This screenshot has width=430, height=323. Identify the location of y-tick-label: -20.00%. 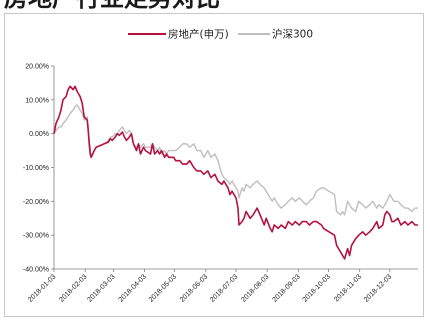
(36, 202).